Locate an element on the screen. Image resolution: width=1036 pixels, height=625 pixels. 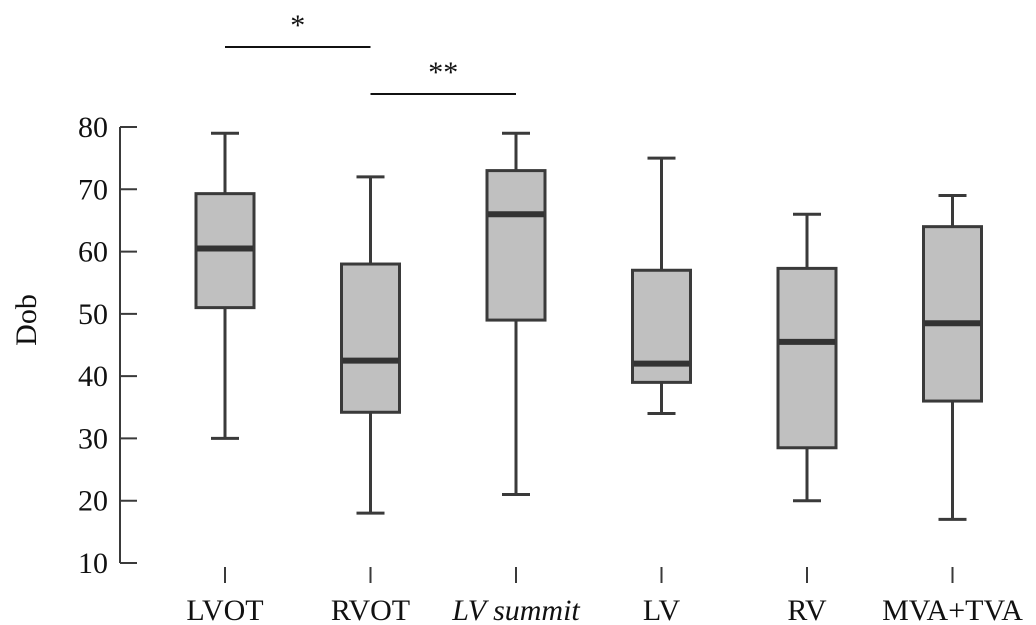
y-tick-label: 30 is located at coordinates (93, 438).